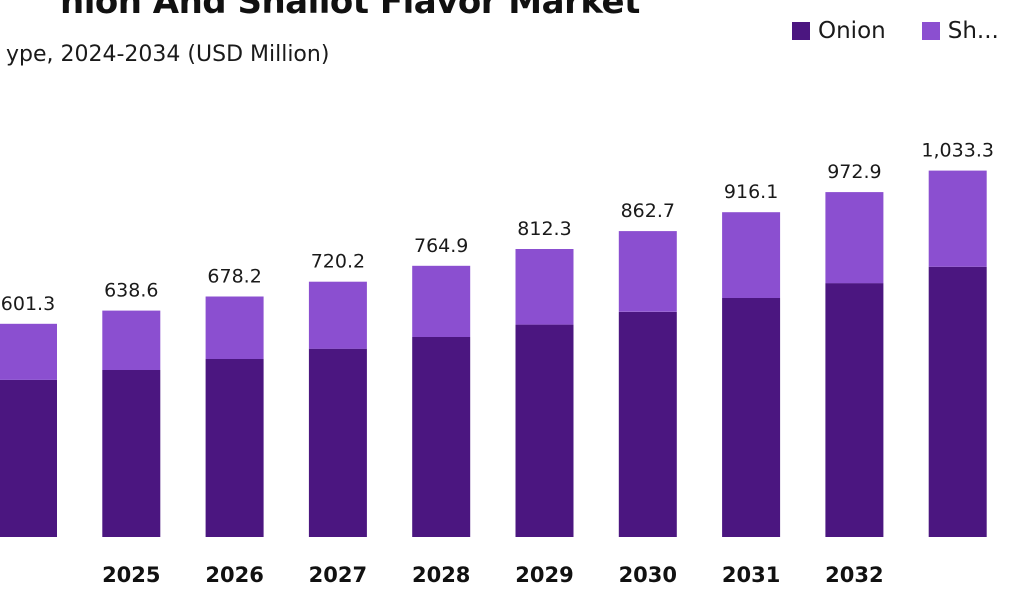 This screenshot has height=594, width=1024. Describe the element at coordinates (441, 437) in the screenshot. I see `bar-onion-2028` at that location.